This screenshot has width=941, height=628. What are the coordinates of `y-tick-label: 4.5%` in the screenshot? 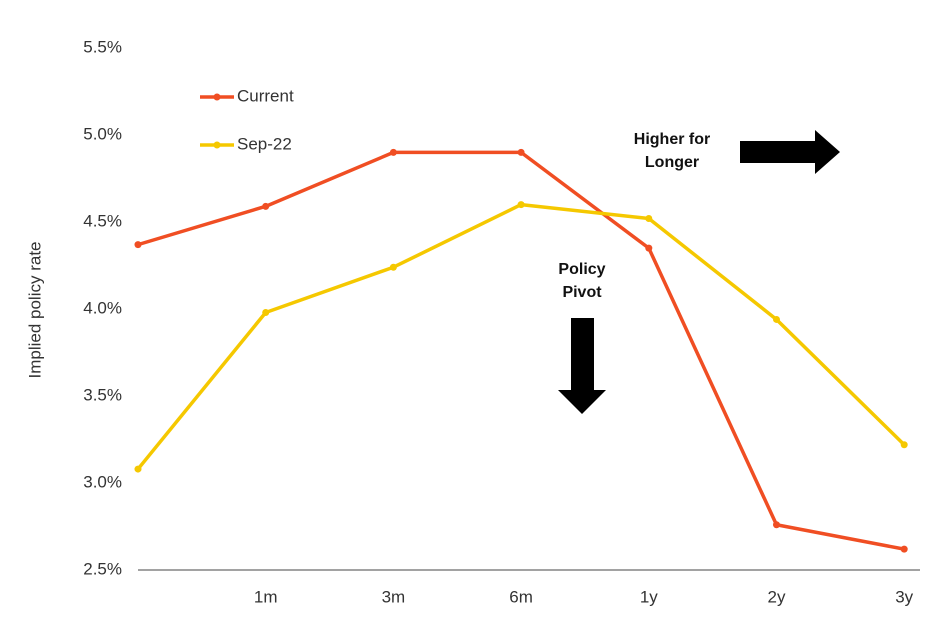 It's located at (102, 220).